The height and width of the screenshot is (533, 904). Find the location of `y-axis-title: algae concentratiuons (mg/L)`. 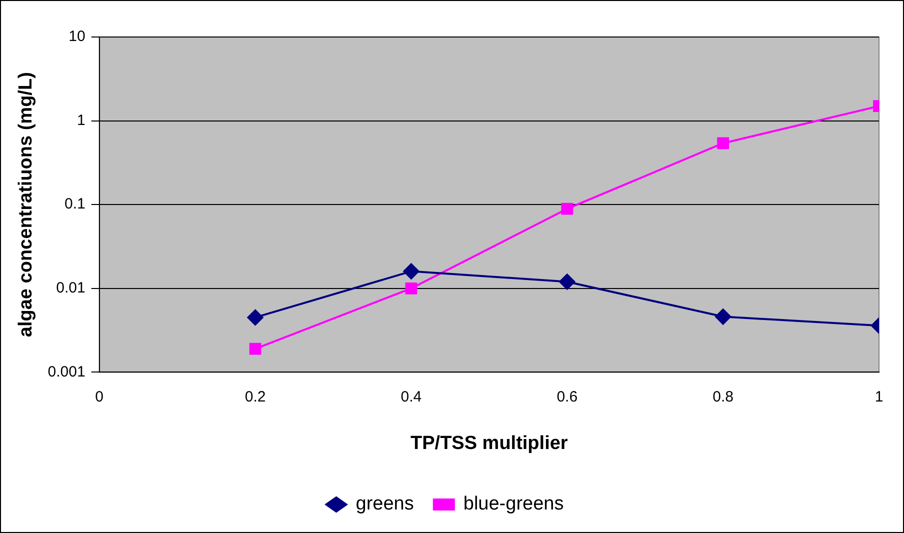

y-axis-title: algae concentratiuons (mg/L) is located at coordinates (26, 205).